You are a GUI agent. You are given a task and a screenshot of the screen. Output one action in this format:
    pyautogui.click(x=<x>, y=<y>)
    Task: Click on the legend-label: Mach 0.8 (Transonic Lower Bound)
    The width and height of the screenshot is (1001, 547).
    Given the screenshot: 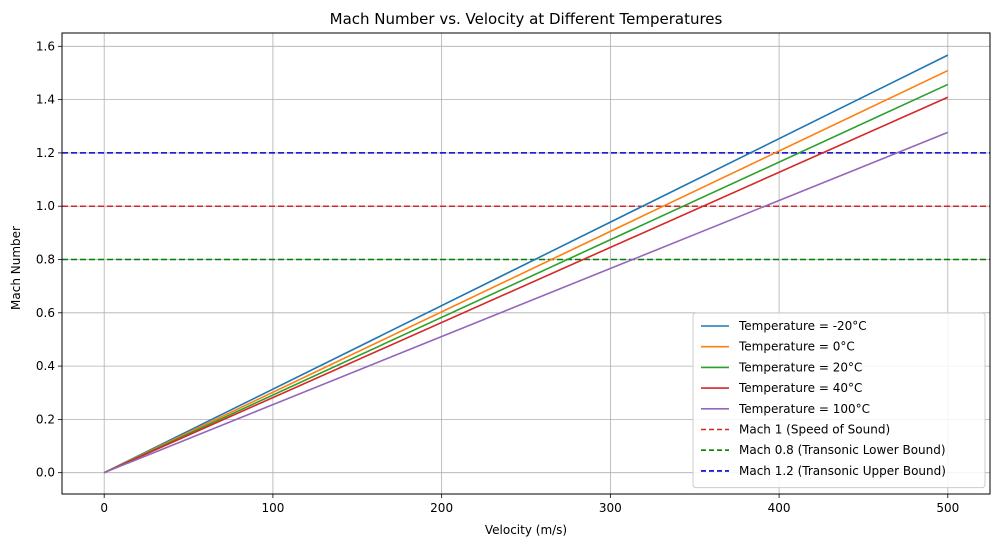 What is the action you would take?
    pyautogui.click(x=842, y=450)
    